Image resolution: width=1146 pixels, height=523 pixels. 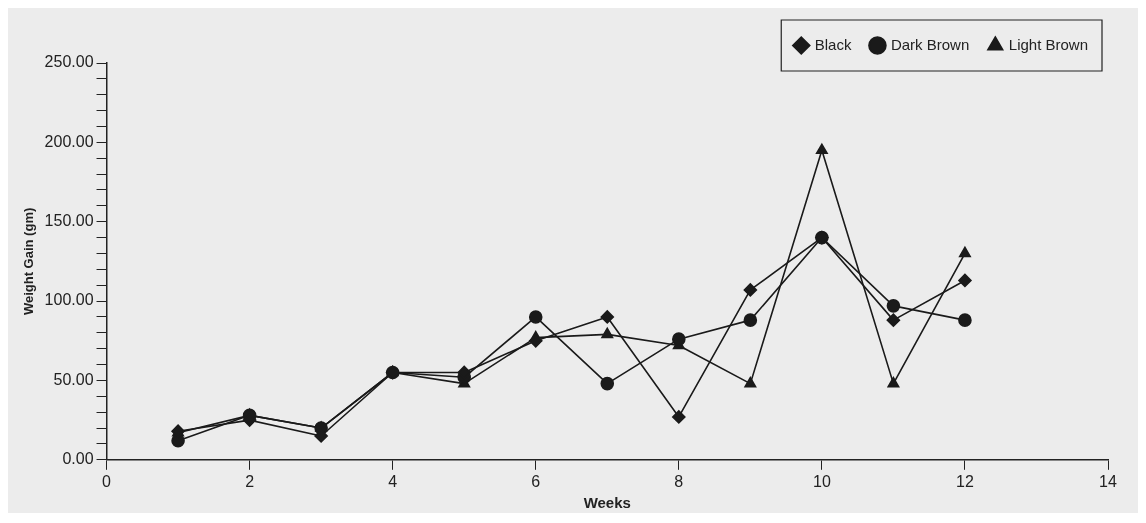 I want to click on x-tick-label: 8, so click(x=679, y=481).